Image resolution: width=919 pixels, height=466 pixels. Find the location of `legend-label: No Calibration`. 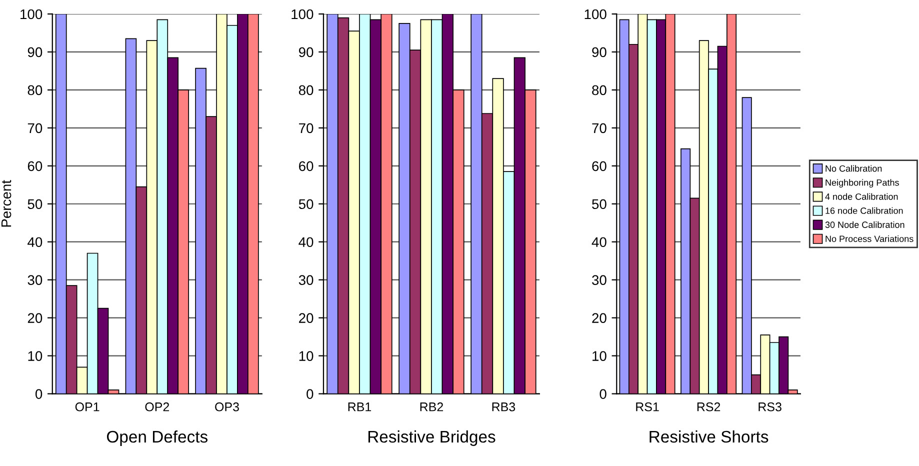

legend-label: No Calibration is located at coordinates (854, 168).